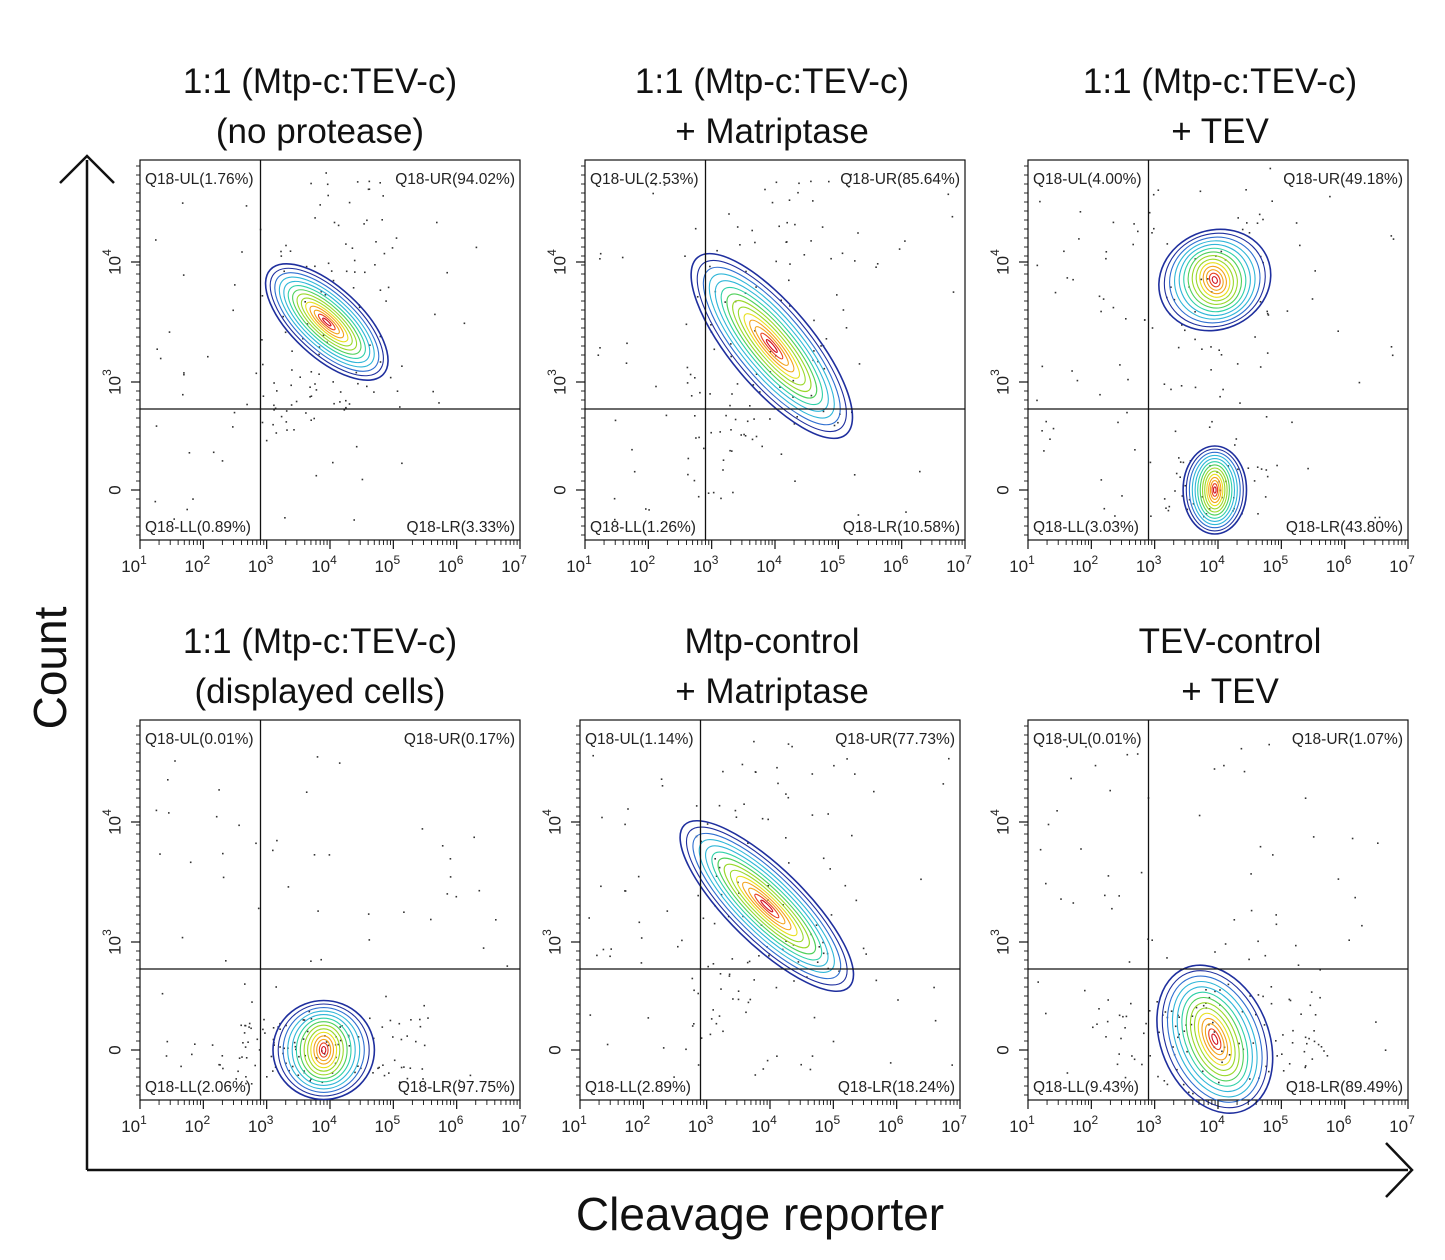 This screenshot has width=1445, height=1260. I want to click on x-tick-exponent: 4, so click(773, 1120).